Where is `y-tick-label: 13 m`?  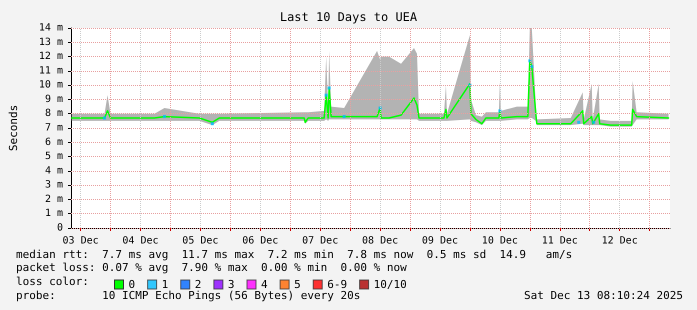
y-tick-label: 13 m is located at coordinates (50, 42).